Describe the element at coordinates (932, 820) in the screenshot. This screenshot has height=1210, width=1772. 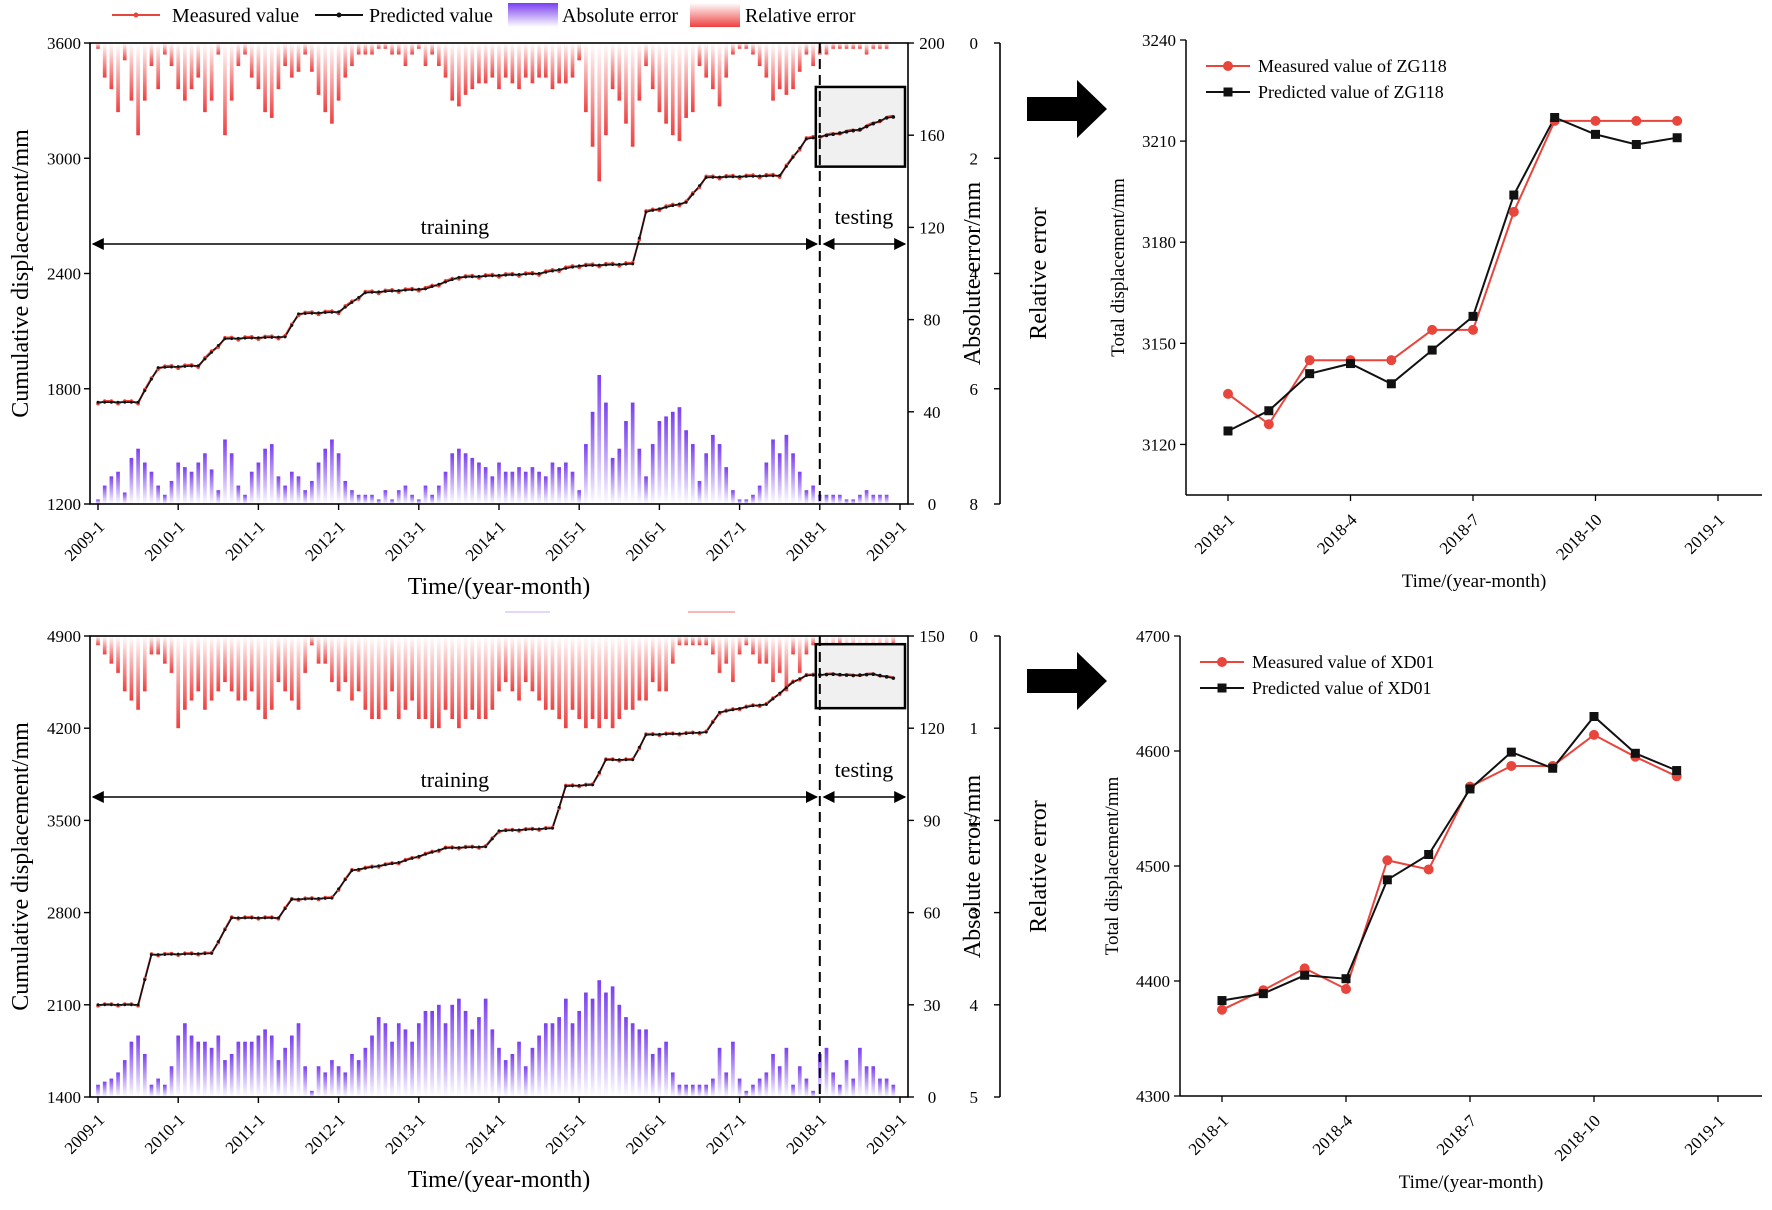
I see `xd01-abs-tick-label: 90` at that location.